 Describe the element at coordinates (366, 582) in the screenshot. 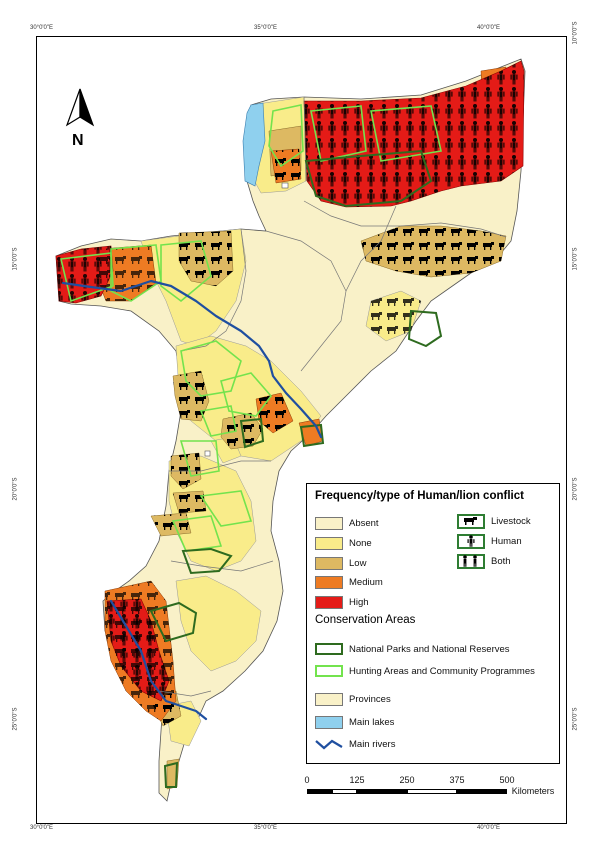

I see `legend-label: Medium` at that location.